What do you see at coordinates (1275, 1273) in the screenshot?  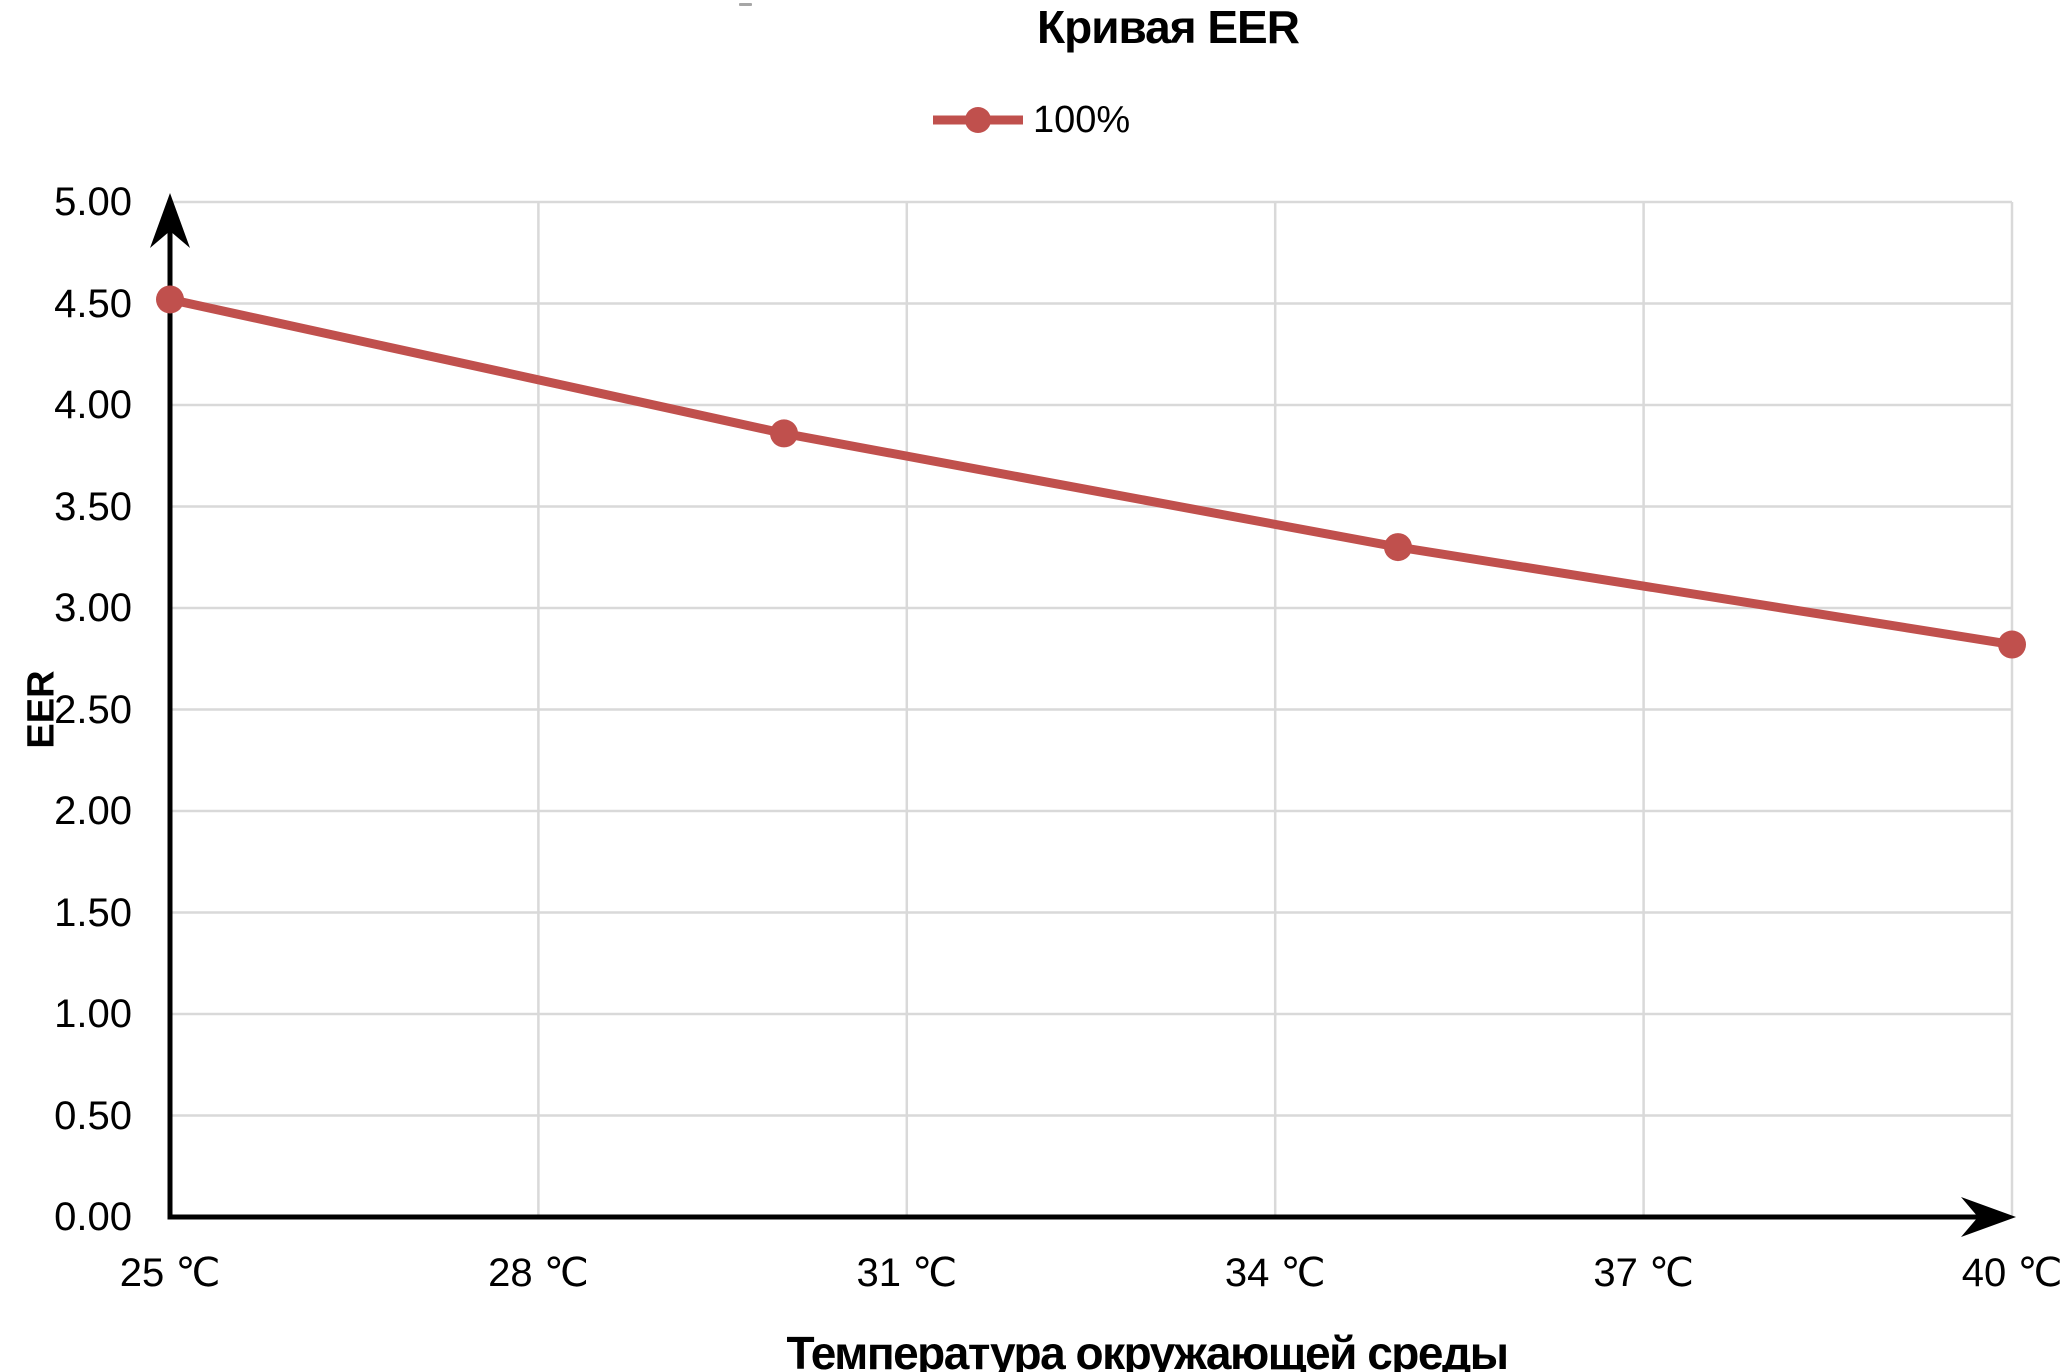 I see `x-tick-label: 34 ℃` at bounding box center [1275, 1273].